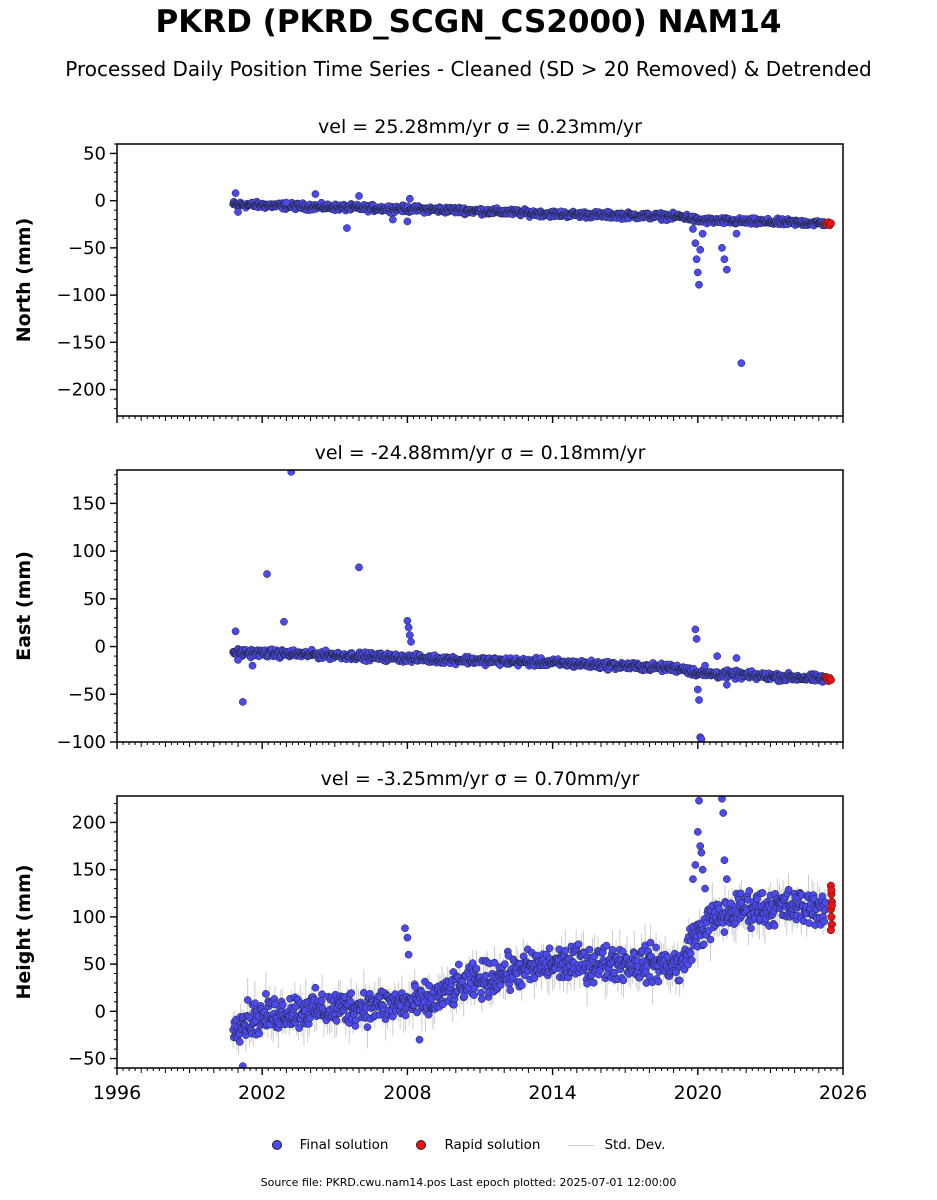  I want to click on panel-title: vel = 25.28mm/yr σ = 0.23mm/yr, so click(480, 127).